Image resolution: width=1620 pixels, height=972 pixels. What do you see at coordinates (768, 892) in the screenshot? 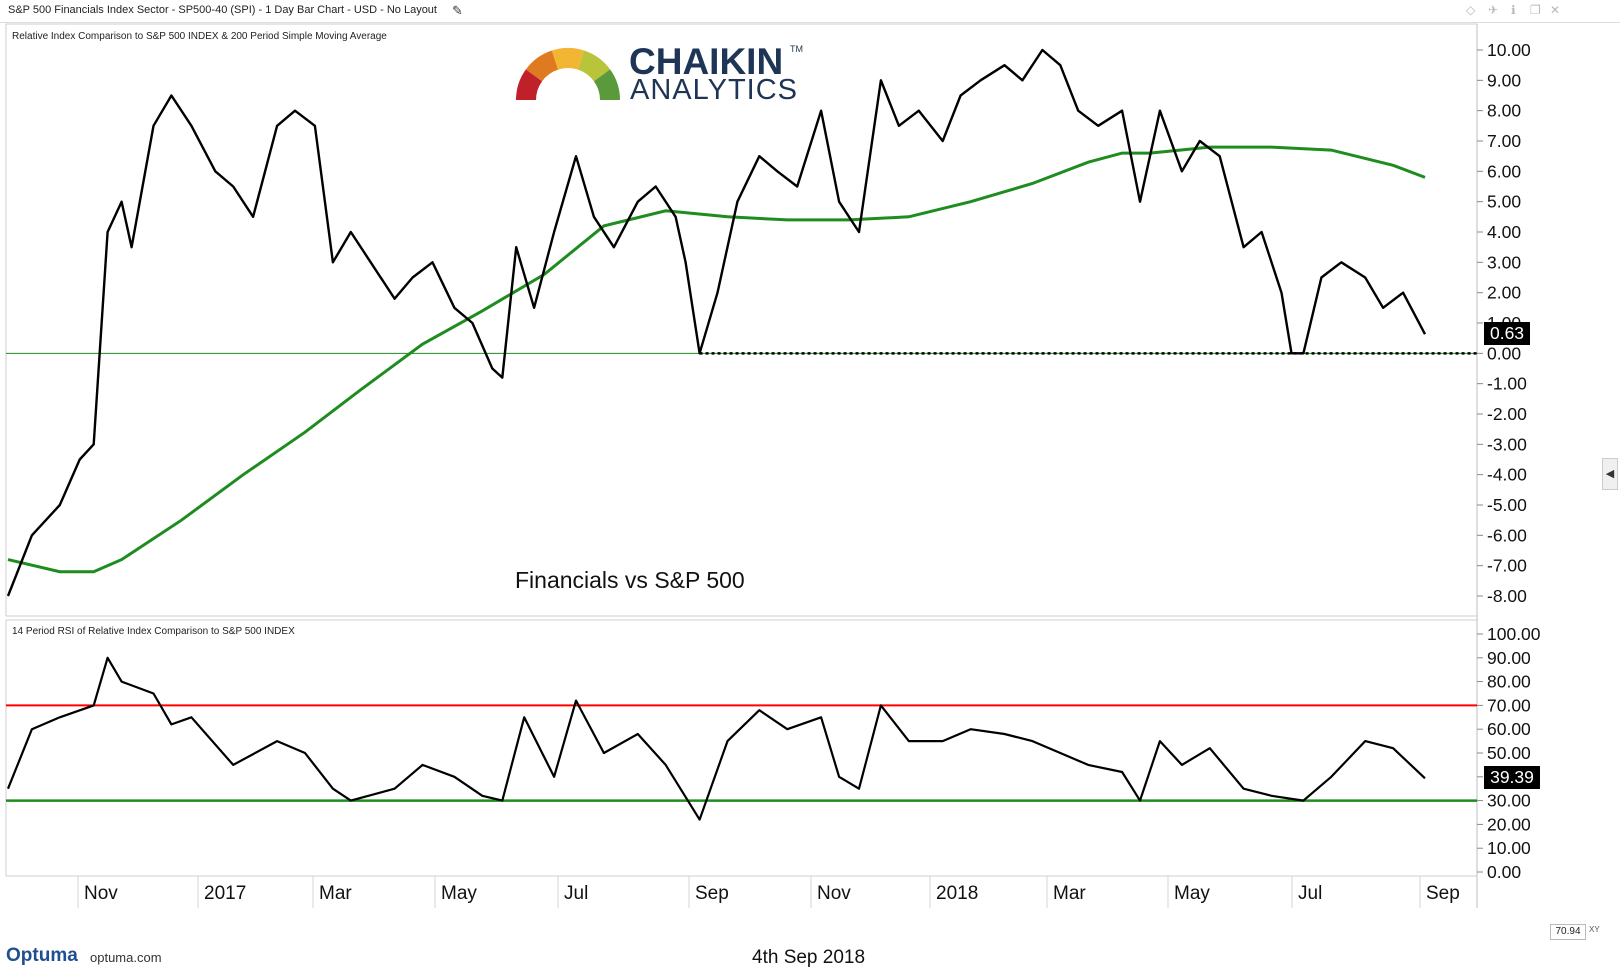
I see `date-axis: Nov 2017 Mar May Jul Sep Nov 2018 Mar May Jul Sep` at bounding box center [768, 892].